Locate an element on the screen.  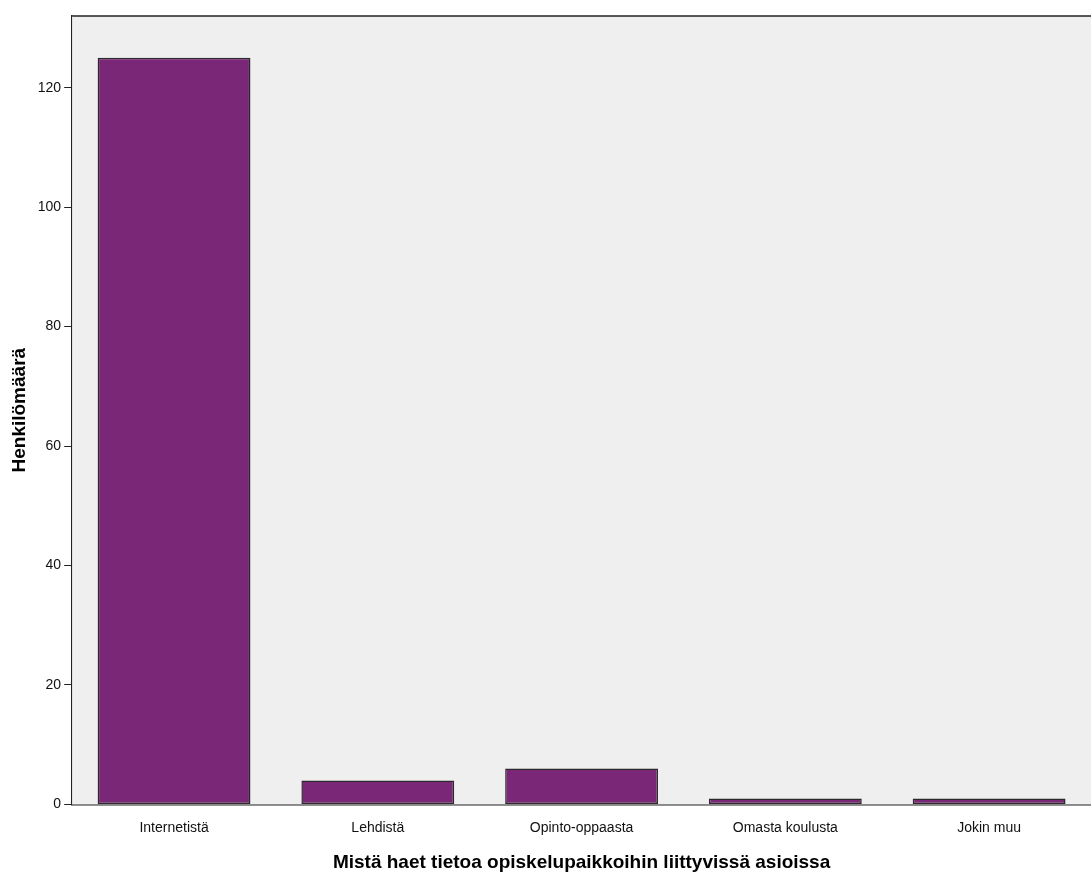
x-axis-title: Mistä haet tietoa opiskelupaikkoihin liittyvissä asioissa is located at coordinates (581, 861).